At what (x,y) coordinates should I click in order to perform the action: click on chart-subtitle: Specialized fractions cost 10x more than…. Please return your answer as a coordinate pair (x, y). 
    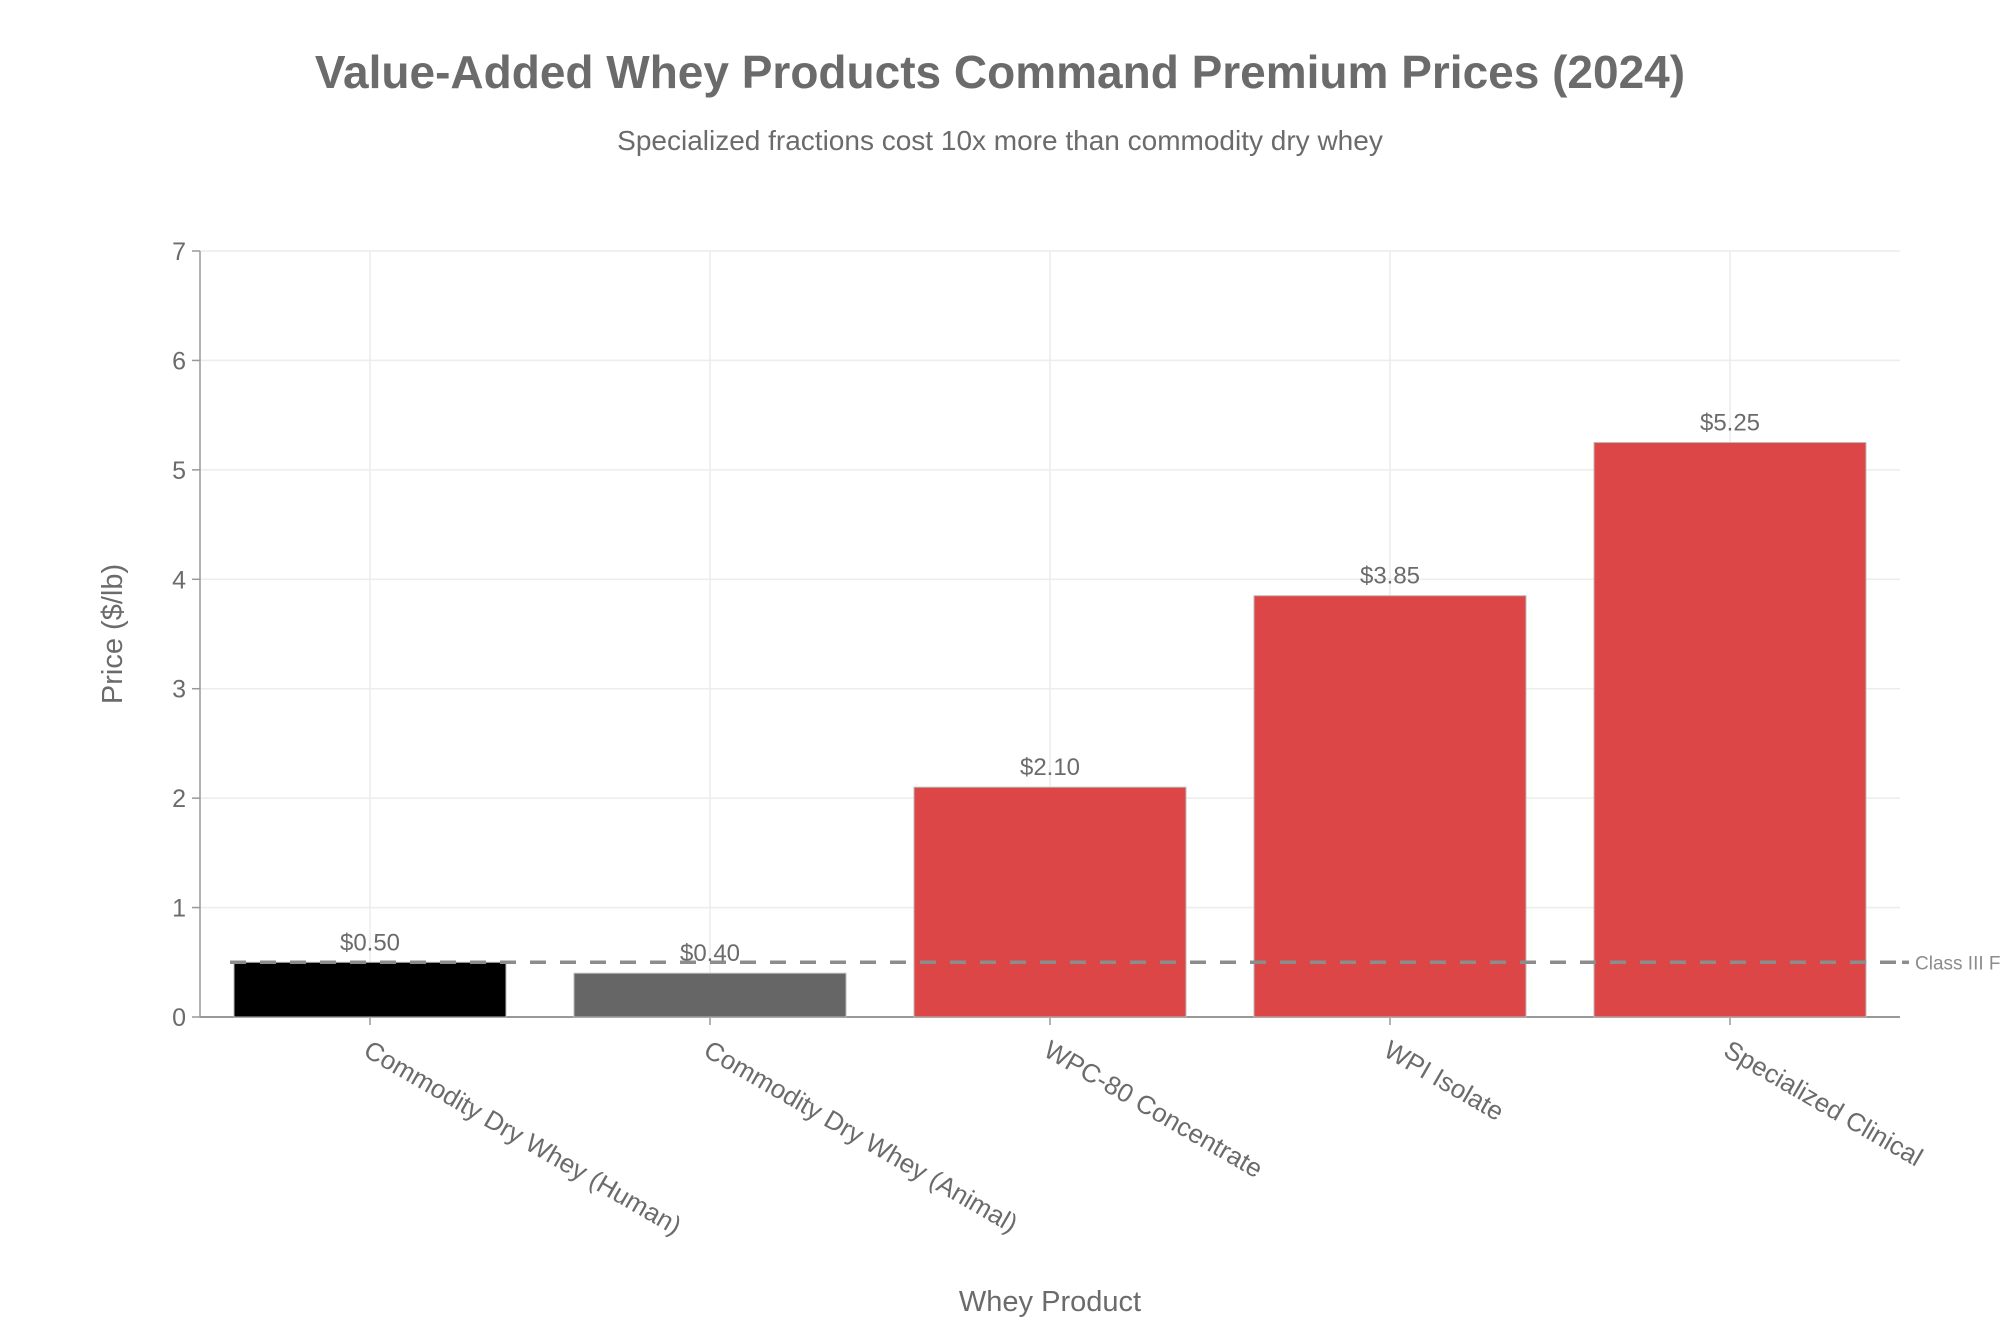
    Looking at the image, I should click on (1000, 140).